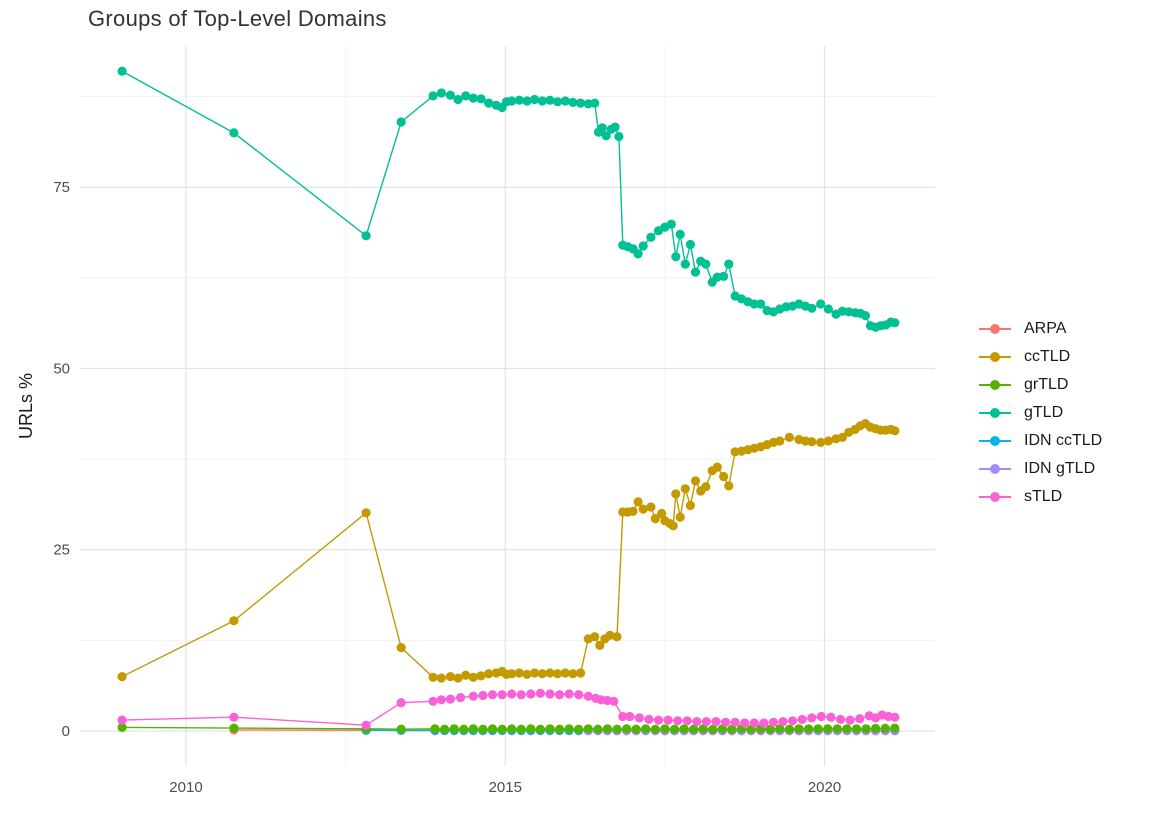  I want to click on y-tick-label: 0, so click(66, 731).